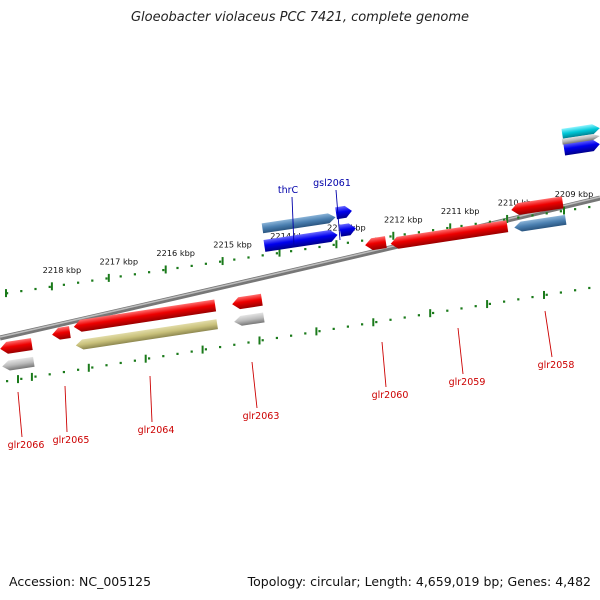 This screenshot has width=600, height=600. I want to click on gene-label-gsl2061: gsl2061, so click(332, 183).